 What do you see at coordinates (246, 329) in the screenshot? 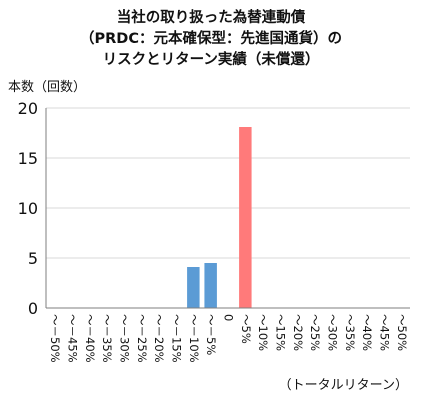
I see `x-category-label: ～5%` at bounding box center [246, 329].